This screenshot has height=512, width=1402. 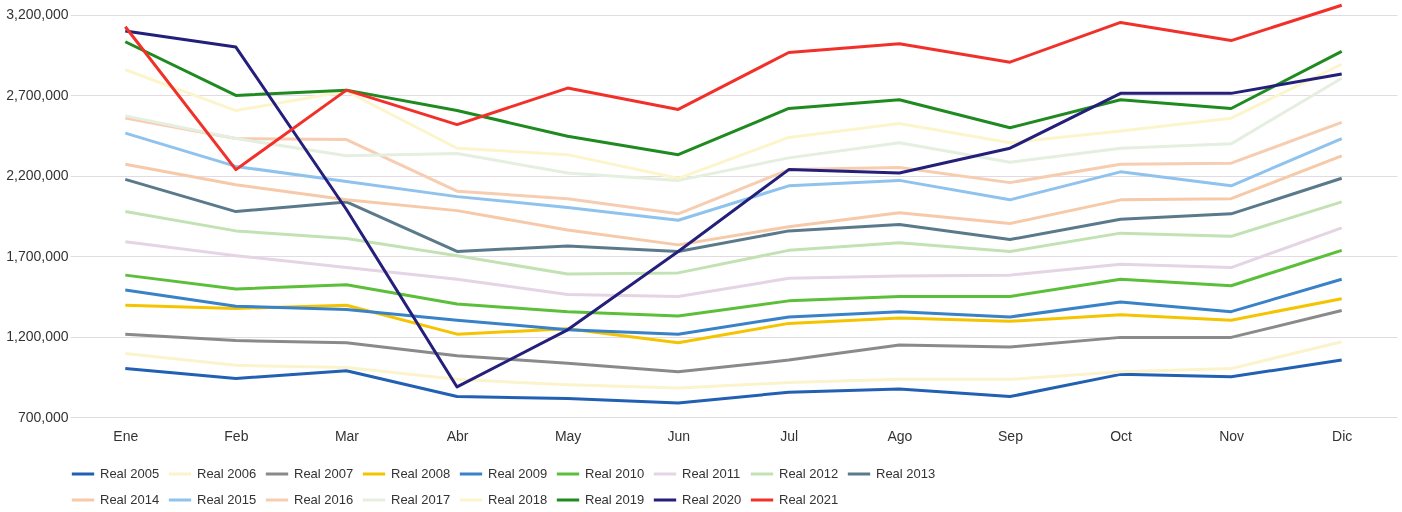 I want to click on x-tick-label: Jun, so click(x=678, y=435).